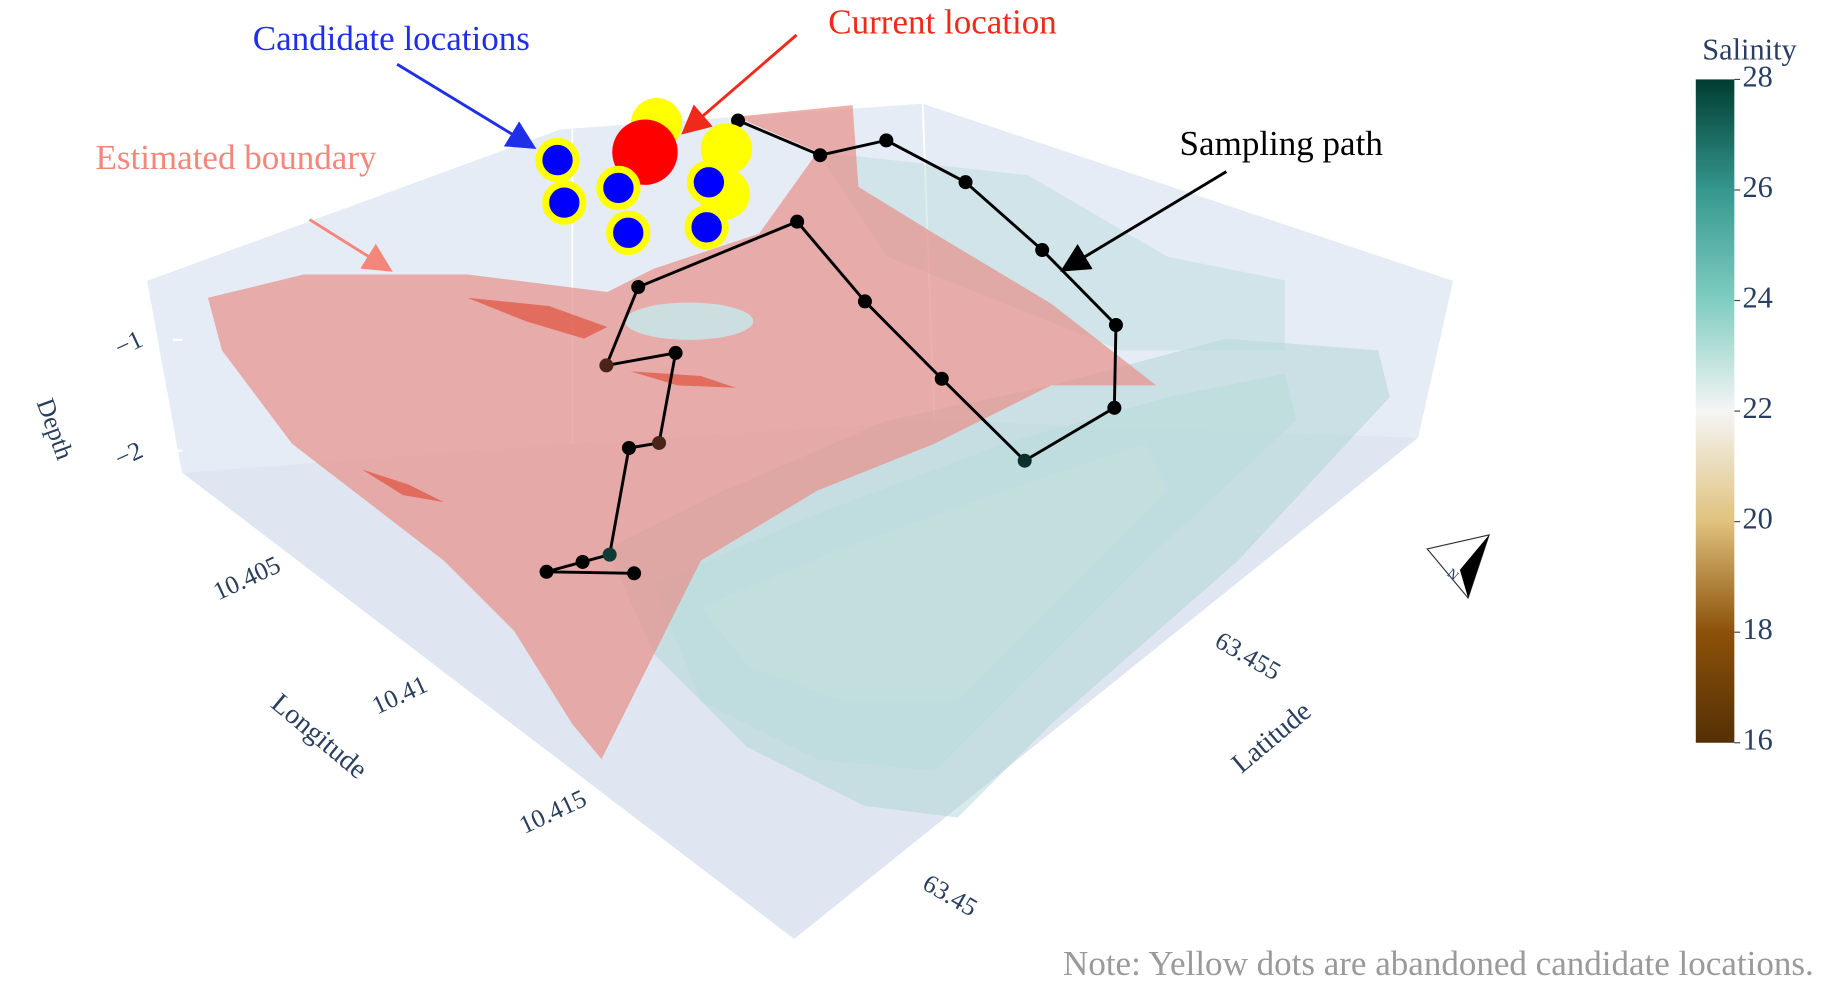  Describe the element at coordinates (1758, 408) in the screenshot. I see `colorbar-tick-label: 22` at that location.